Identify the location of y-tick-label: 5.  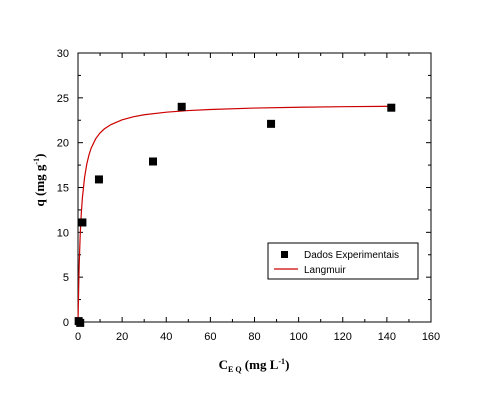
(66, 278).